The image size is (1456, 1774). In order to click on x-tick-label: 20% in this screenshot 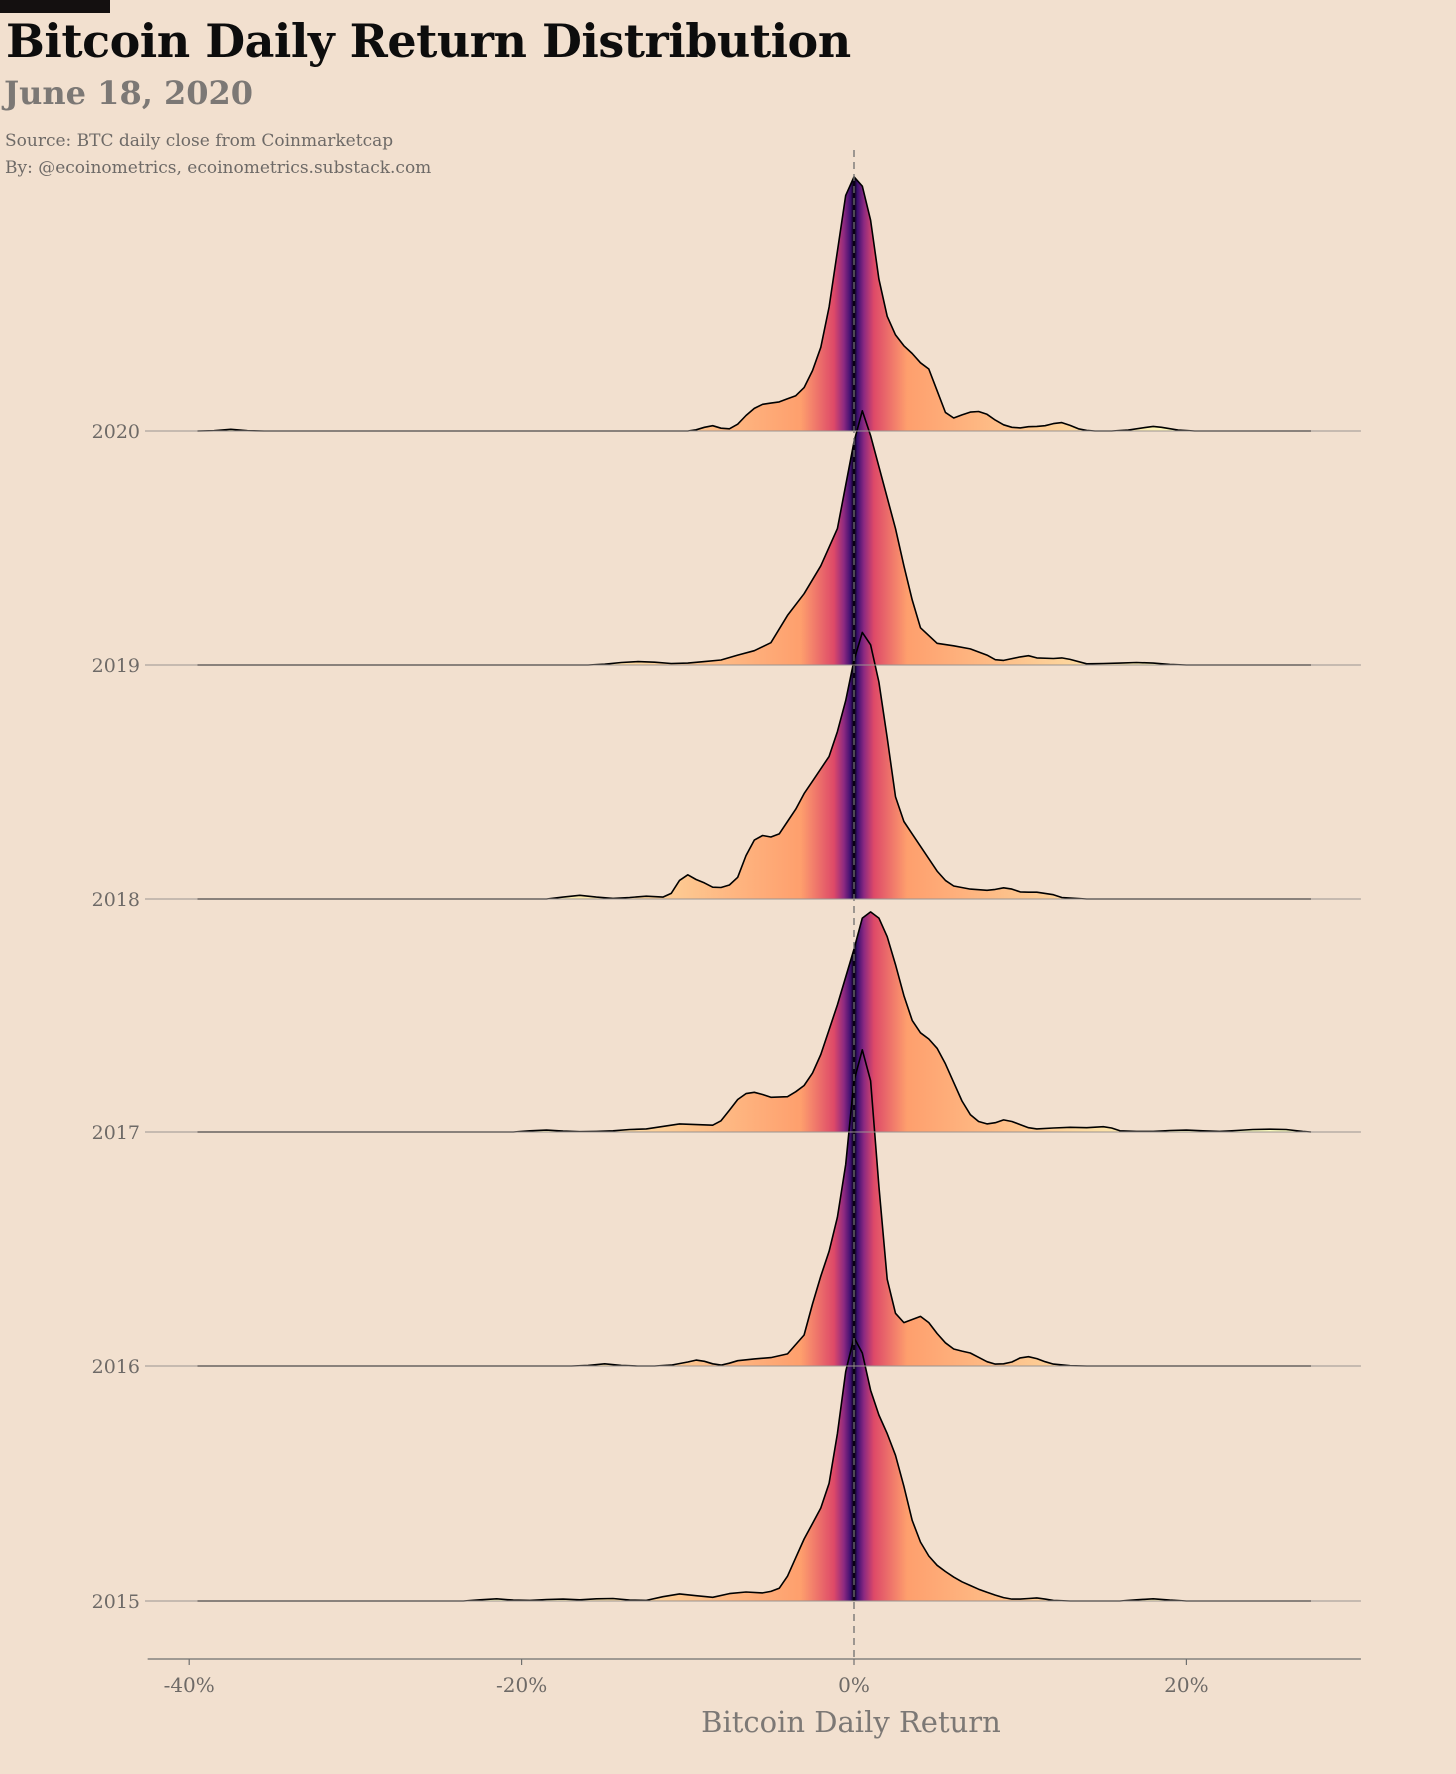, I will do `click(1186, 1685)`.